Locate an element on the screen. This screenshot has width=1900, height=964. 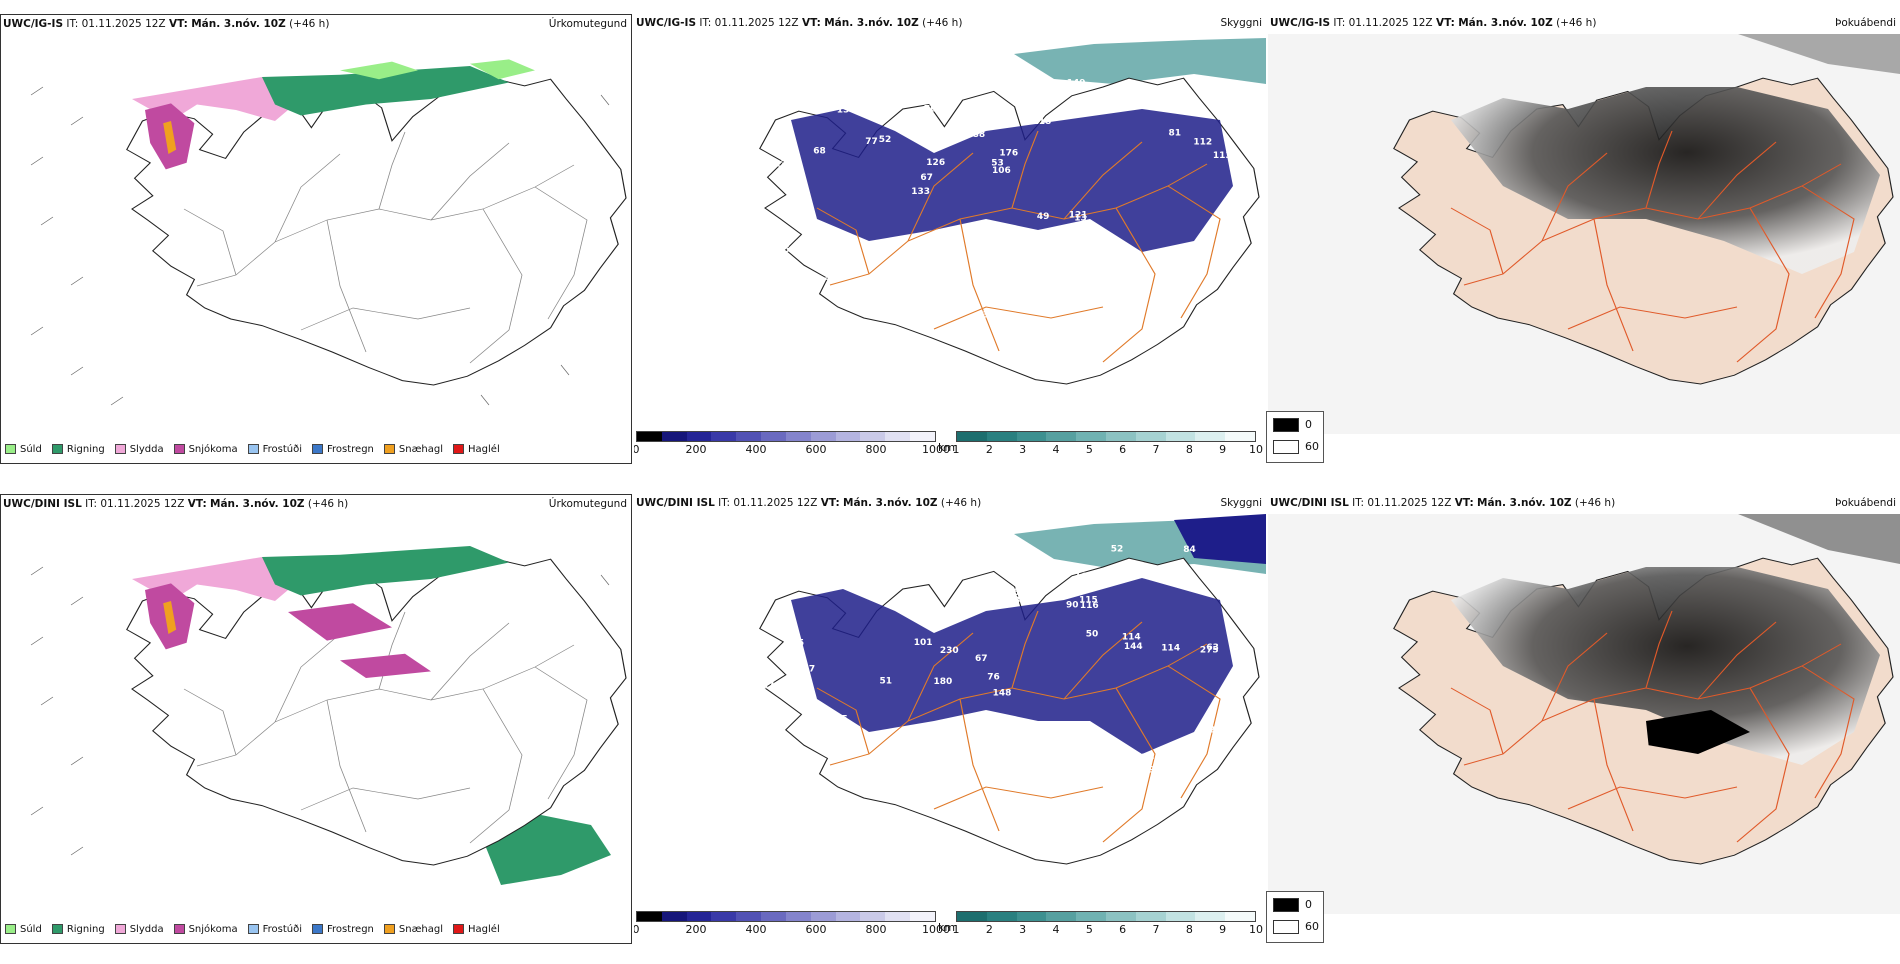
colorbar-unit: km is located at coordinates (947, 927).